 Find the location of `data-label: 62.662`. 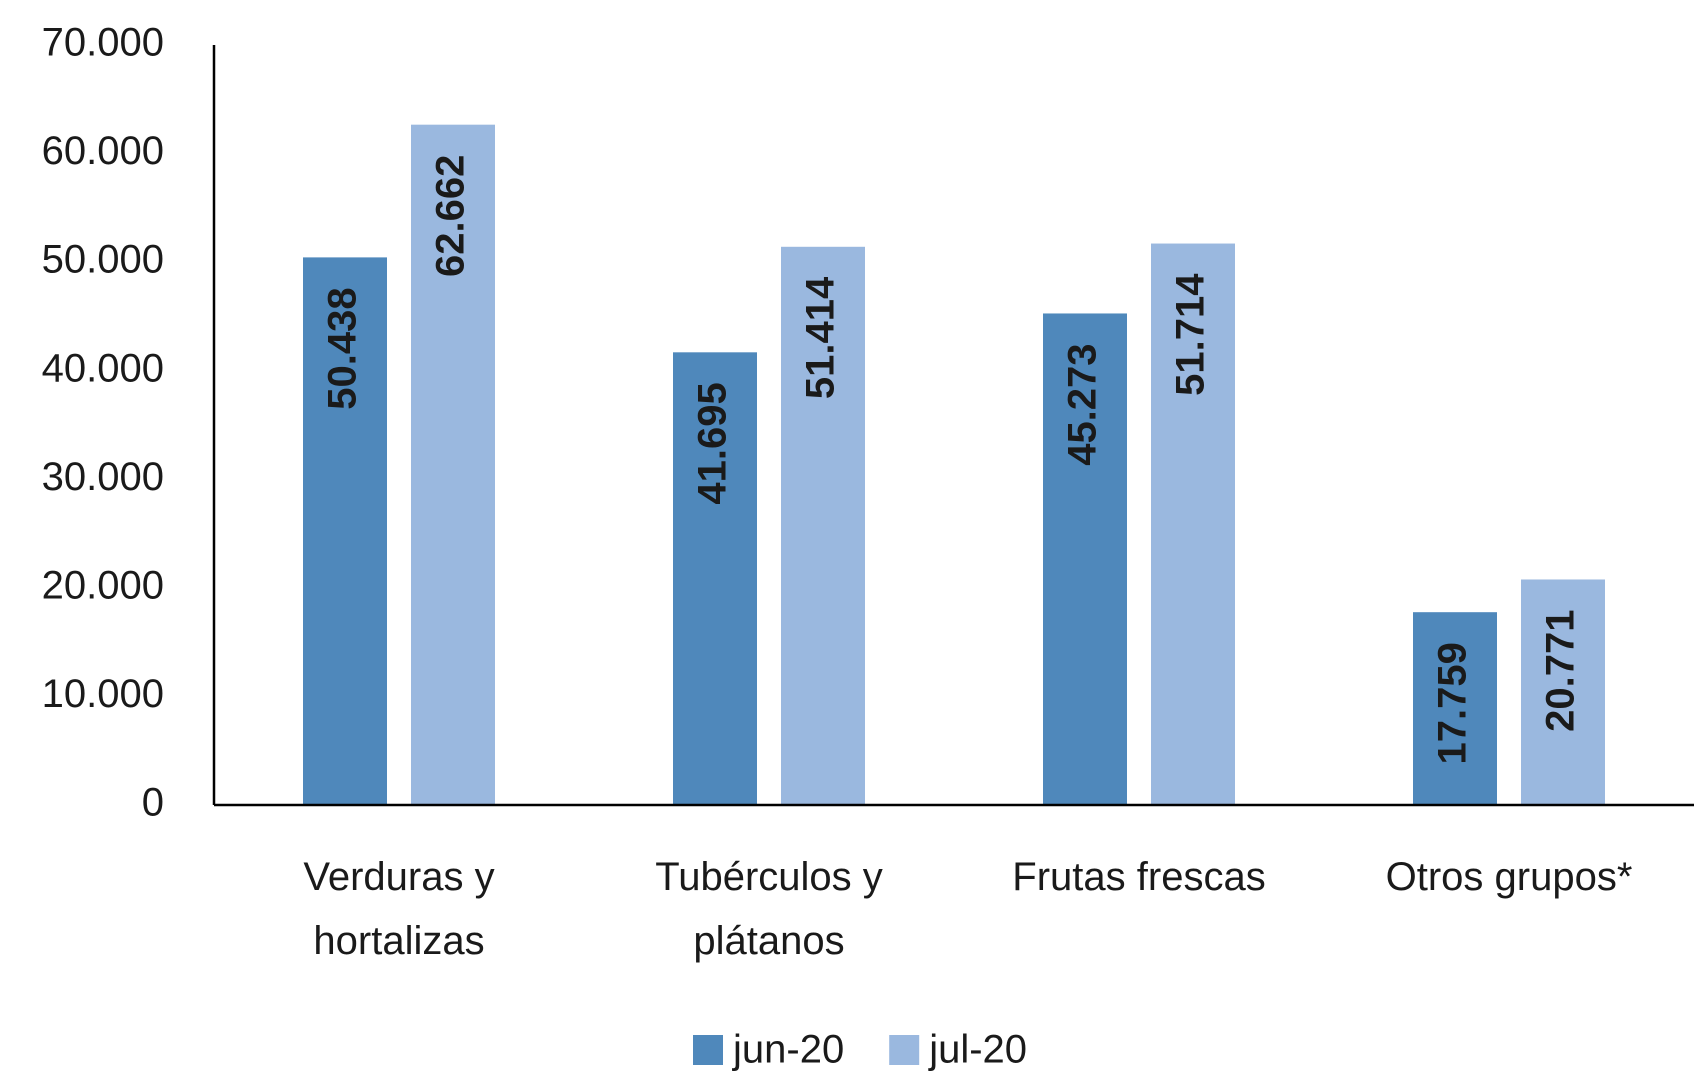

data-label: 62.662 is located at coordinates (451, 216).